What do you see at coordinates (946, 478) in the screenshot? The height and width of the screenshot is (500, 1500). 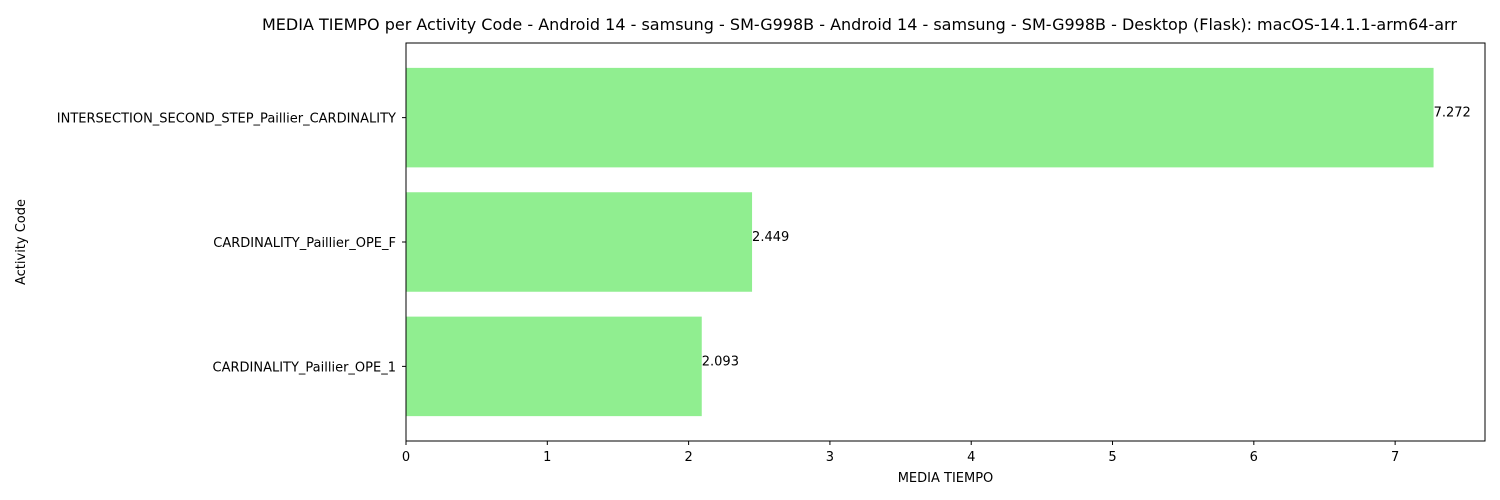 I see `x-axis-label: MEDIA TIEMPO` at bounding box center [946, 478].